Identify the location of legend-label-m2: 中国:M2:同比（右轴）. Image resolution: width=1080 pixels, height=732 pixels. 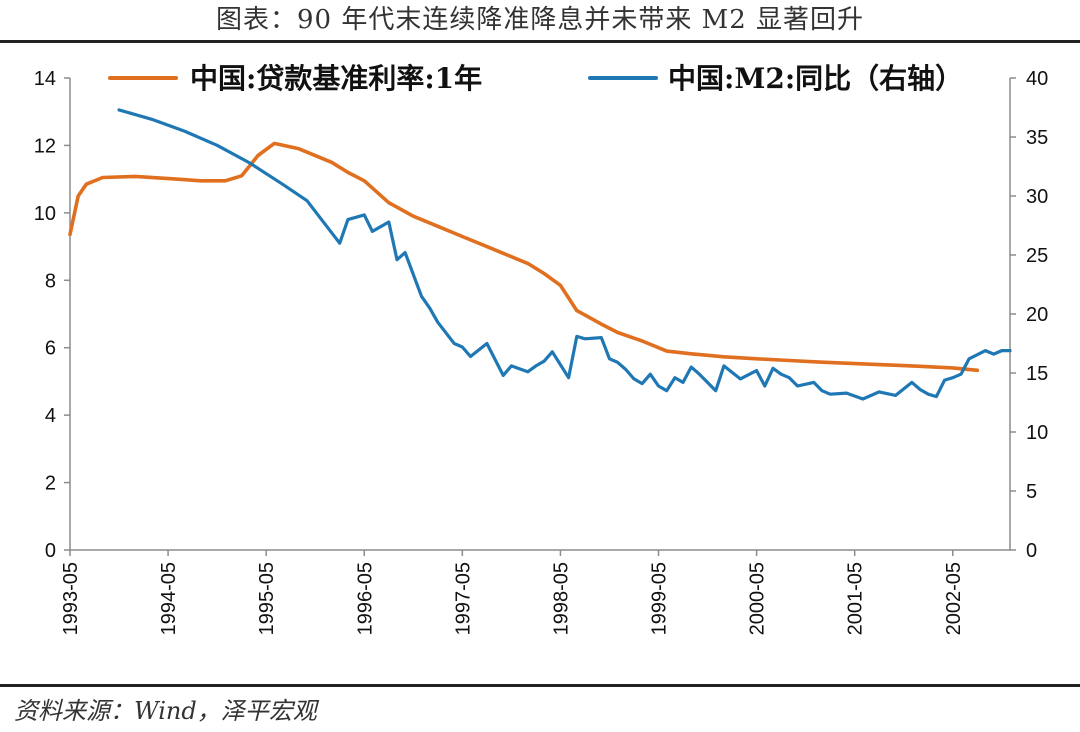
(815, 78).